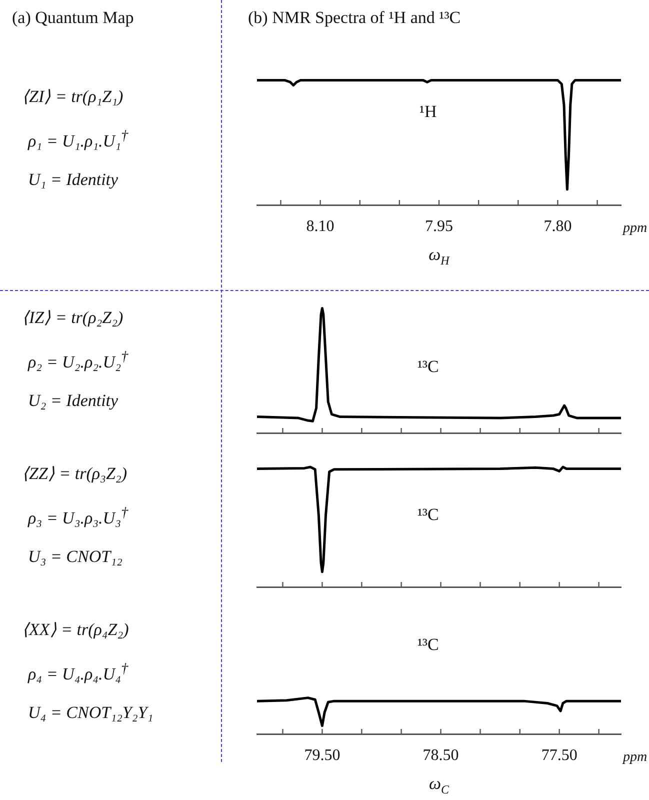  Describe the element at coordinates (78, 673) in the screenshot. I see `text: ρ₄ = U₄.ρ₄.U₄$^{†}$` at that location.